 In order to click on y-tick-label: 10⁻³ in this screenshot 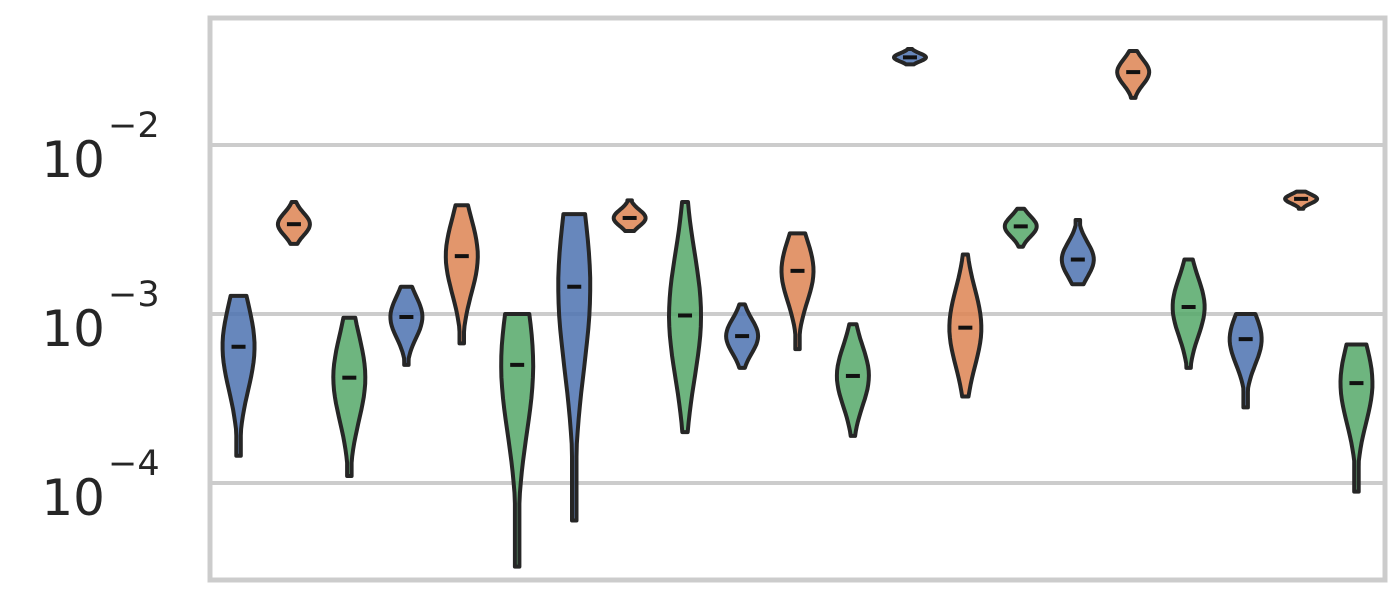, I will do `click(100, 316)`.